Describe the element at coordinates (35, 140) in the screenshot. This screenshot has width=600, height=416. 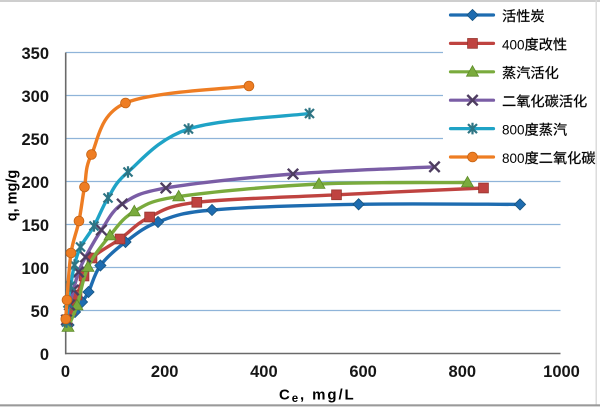
I see `svg-text: 250` at that location.